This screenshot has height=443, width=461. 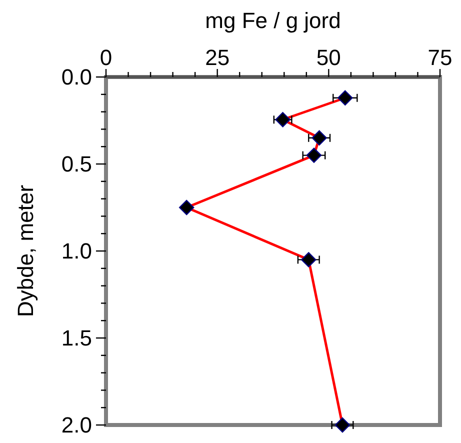 What do you see at coordinates (217, 57) in the screenshot?
I see `x-tick-label: 25` at bounding box center [217, 57].